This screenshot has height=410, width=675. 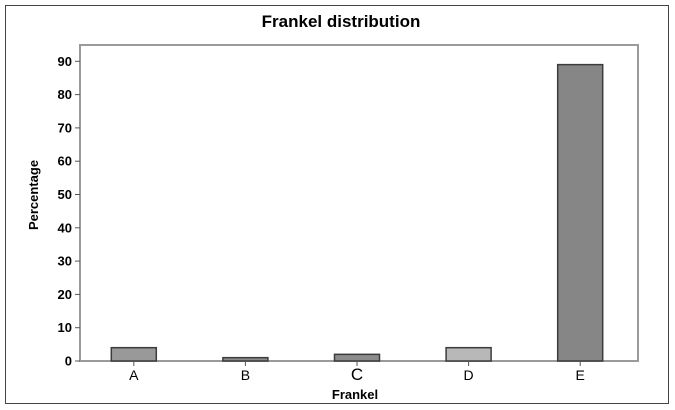 What do you see at coordinates (65, 194) in the screenshot?
I see `y-tick-label: 50` at bounding box center [65, 194].